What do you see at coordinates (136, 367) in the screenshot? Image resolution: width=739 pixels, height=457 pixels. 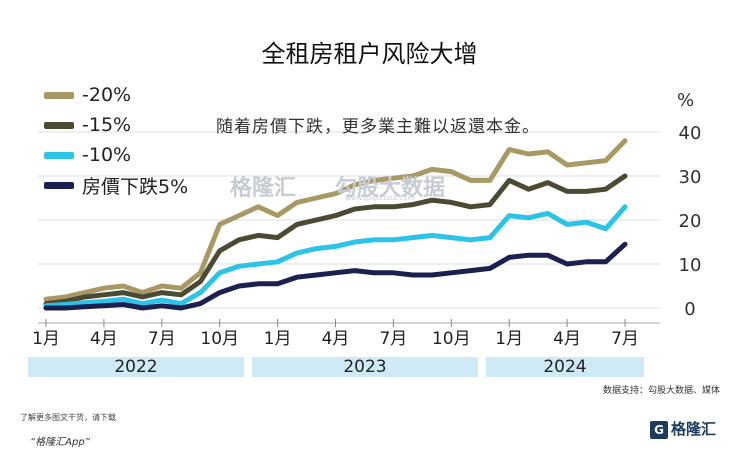 I see `year-band-2022: 2022` at bounding box center [136, 367].